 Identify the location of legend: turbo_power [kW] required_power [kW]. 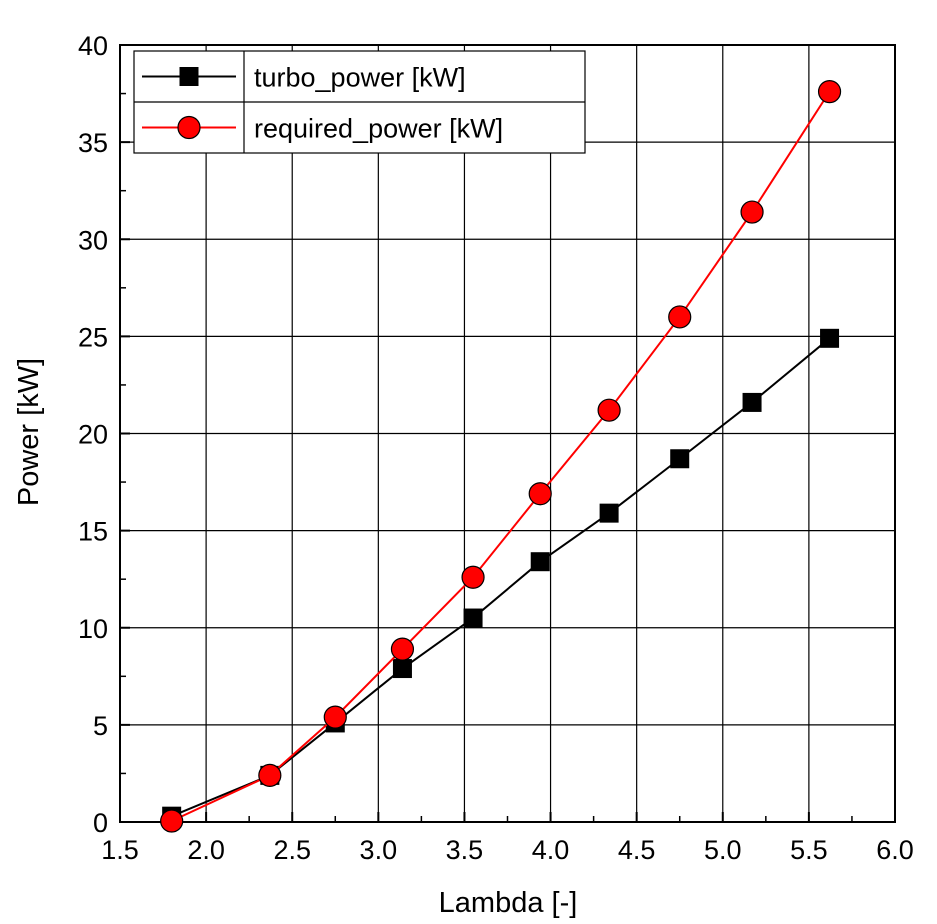
(359, 102).